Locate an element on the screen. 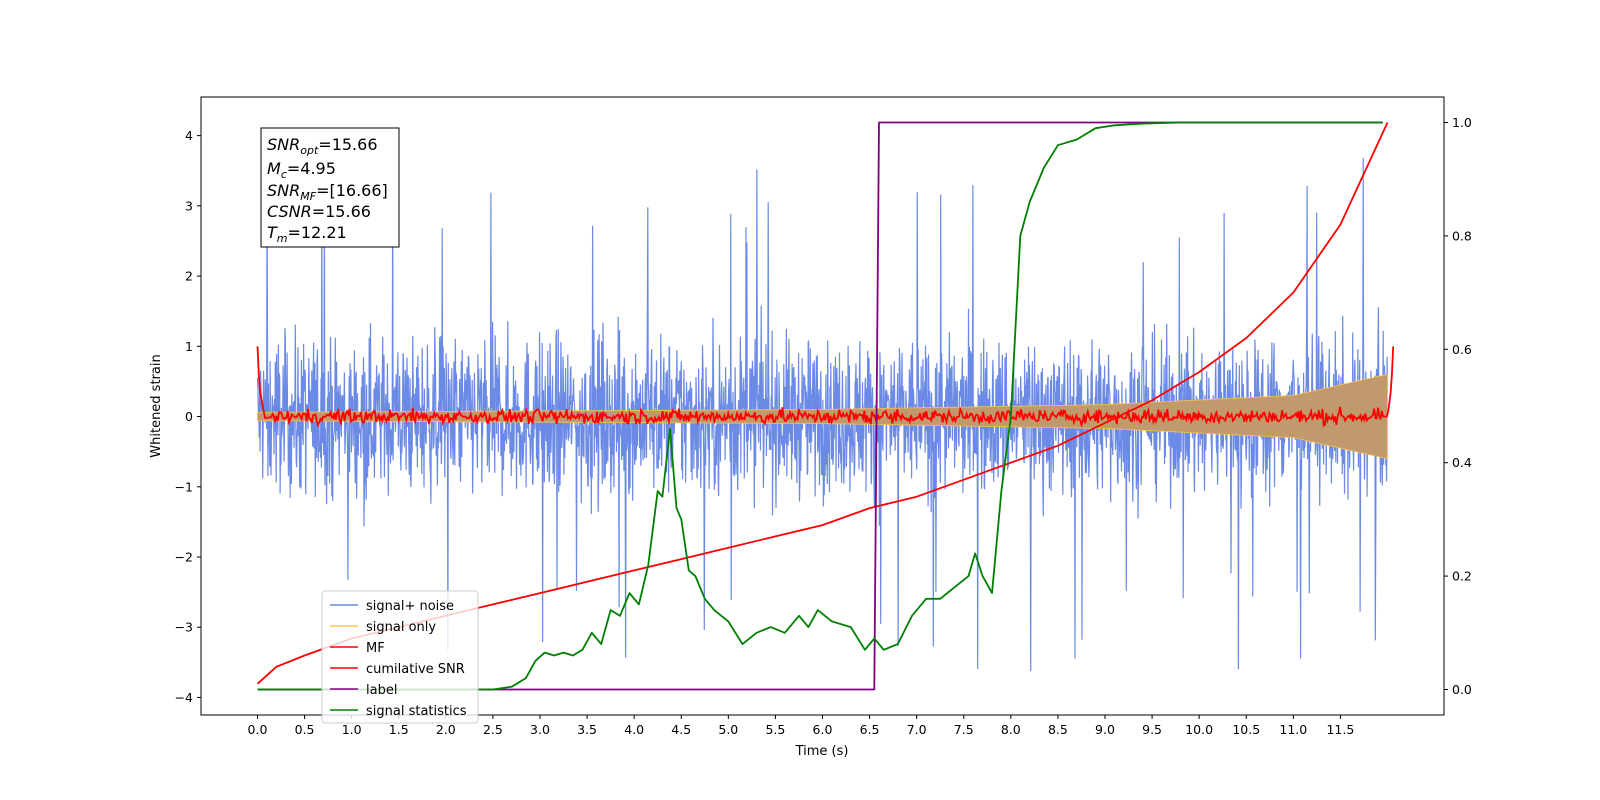  legend-label-signal-statistics: signal statistics is located at coordinates (416, 711).